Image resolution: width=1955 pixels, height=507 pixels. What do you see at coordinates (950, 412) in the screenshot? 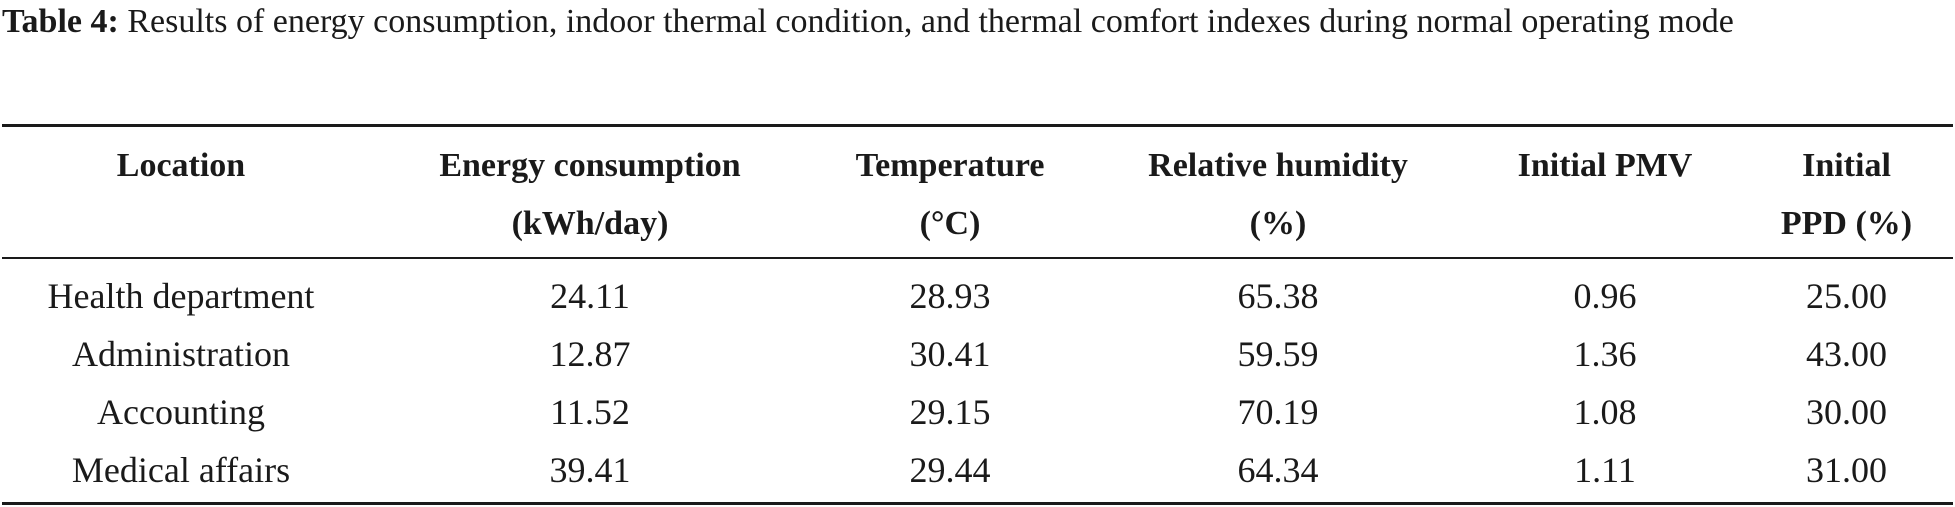
I see `cell-temperature: 29.15` at bounding box center [950, 412].